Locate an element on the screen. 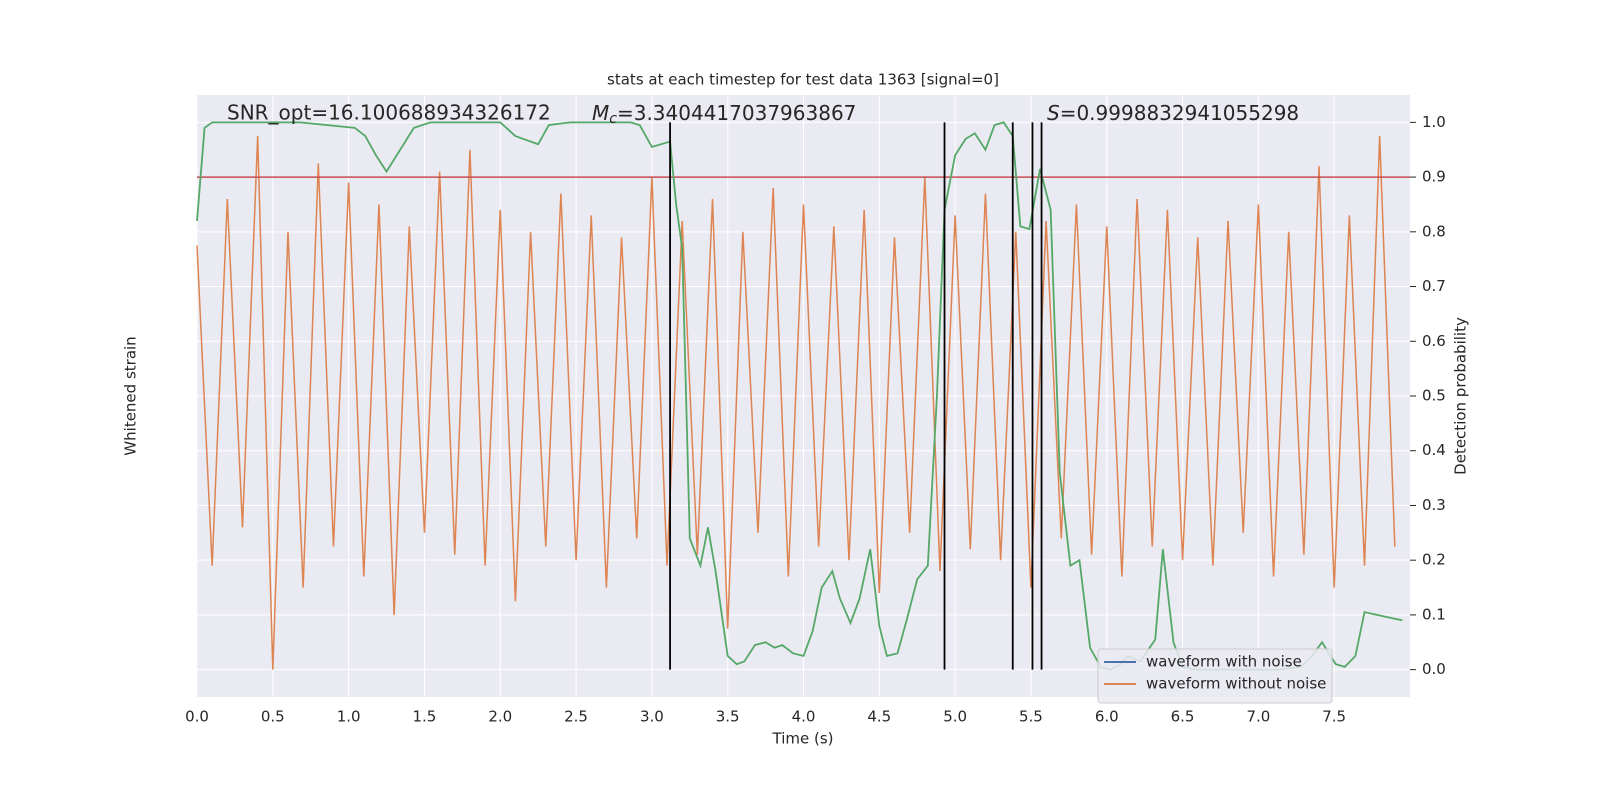  legend-box is located at coordinates (1215, 676).